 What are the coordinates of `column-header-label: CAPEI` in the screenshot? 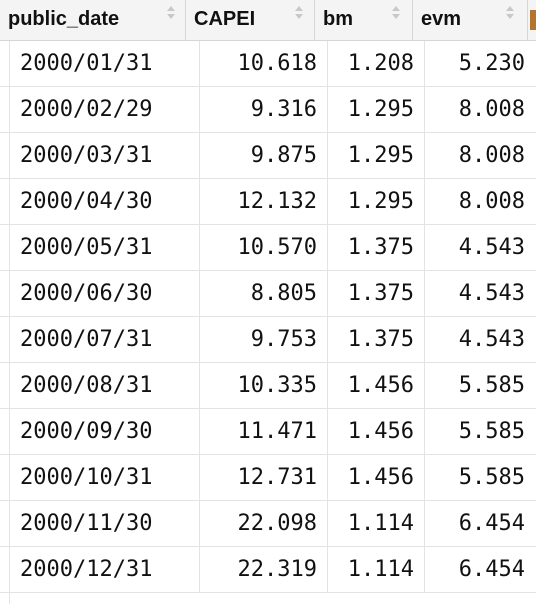 It's located at (225, 19).